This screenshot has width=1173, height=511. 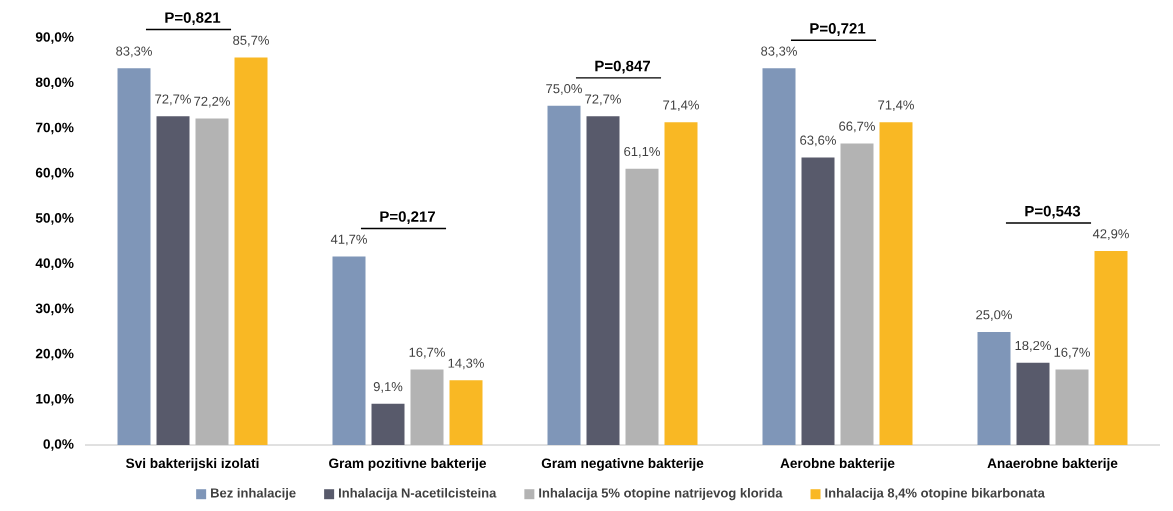 What do you see at coordinates (54, 264) in the screenshot?
I see `y-tick-label: 40,0%` at bounding box center [54, 264].